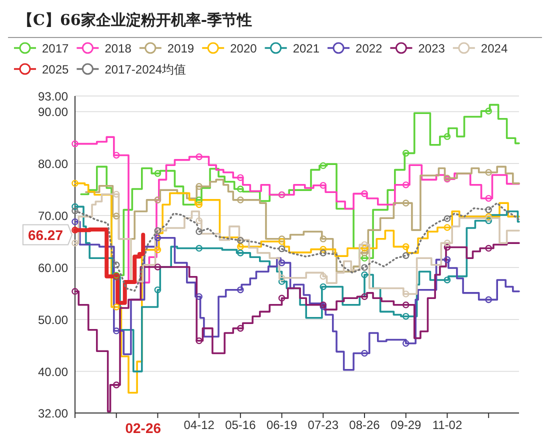 The height and width of the screenshot is (438, 550). Describe the element at coordinates (494, 49) in the screenshot. I see `legend-label: 2024` at that location.